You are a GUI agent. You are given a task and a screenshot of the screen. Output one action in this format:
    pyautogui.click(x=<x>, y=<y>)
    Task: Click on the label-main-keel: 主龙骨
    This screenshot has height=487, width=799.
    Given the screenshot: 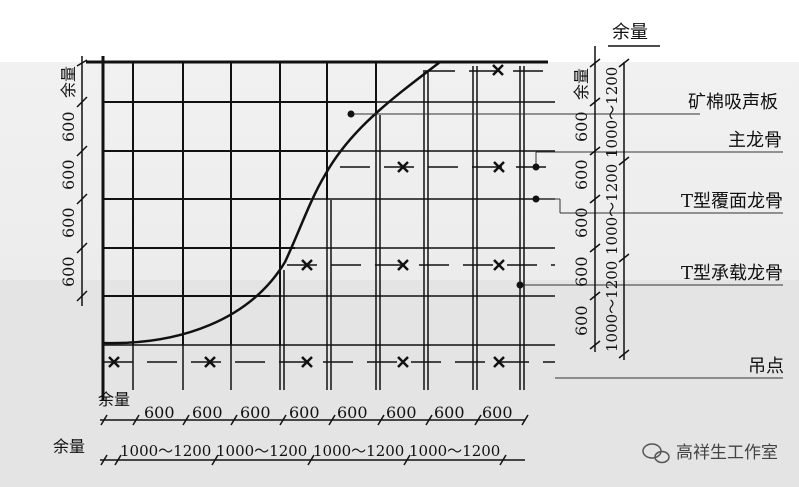 What is the action you would take?
    pyautogui.click(x=755, y=140)
    